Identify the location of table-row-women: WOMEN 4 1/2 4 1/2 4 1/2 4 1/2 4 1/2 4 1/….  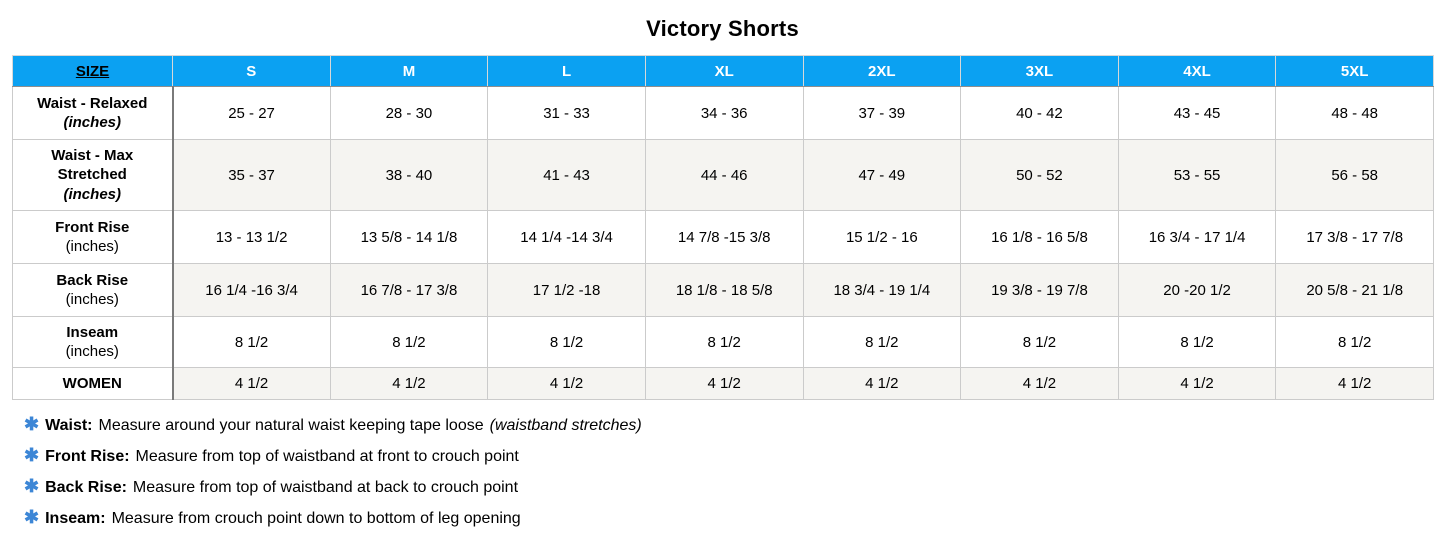
(723, 383).